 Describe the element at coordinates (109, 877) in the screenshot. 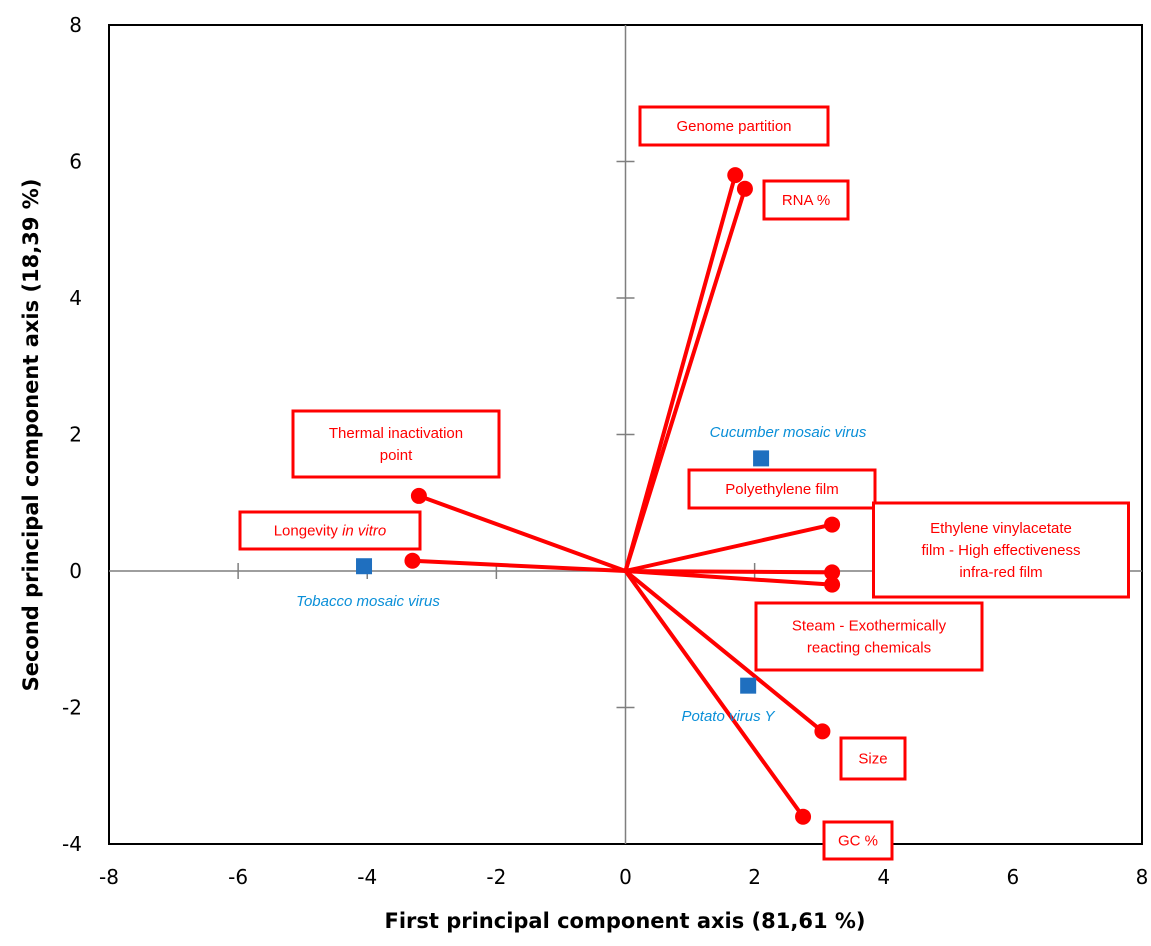

I see `x-tick-label: -8` at that location.